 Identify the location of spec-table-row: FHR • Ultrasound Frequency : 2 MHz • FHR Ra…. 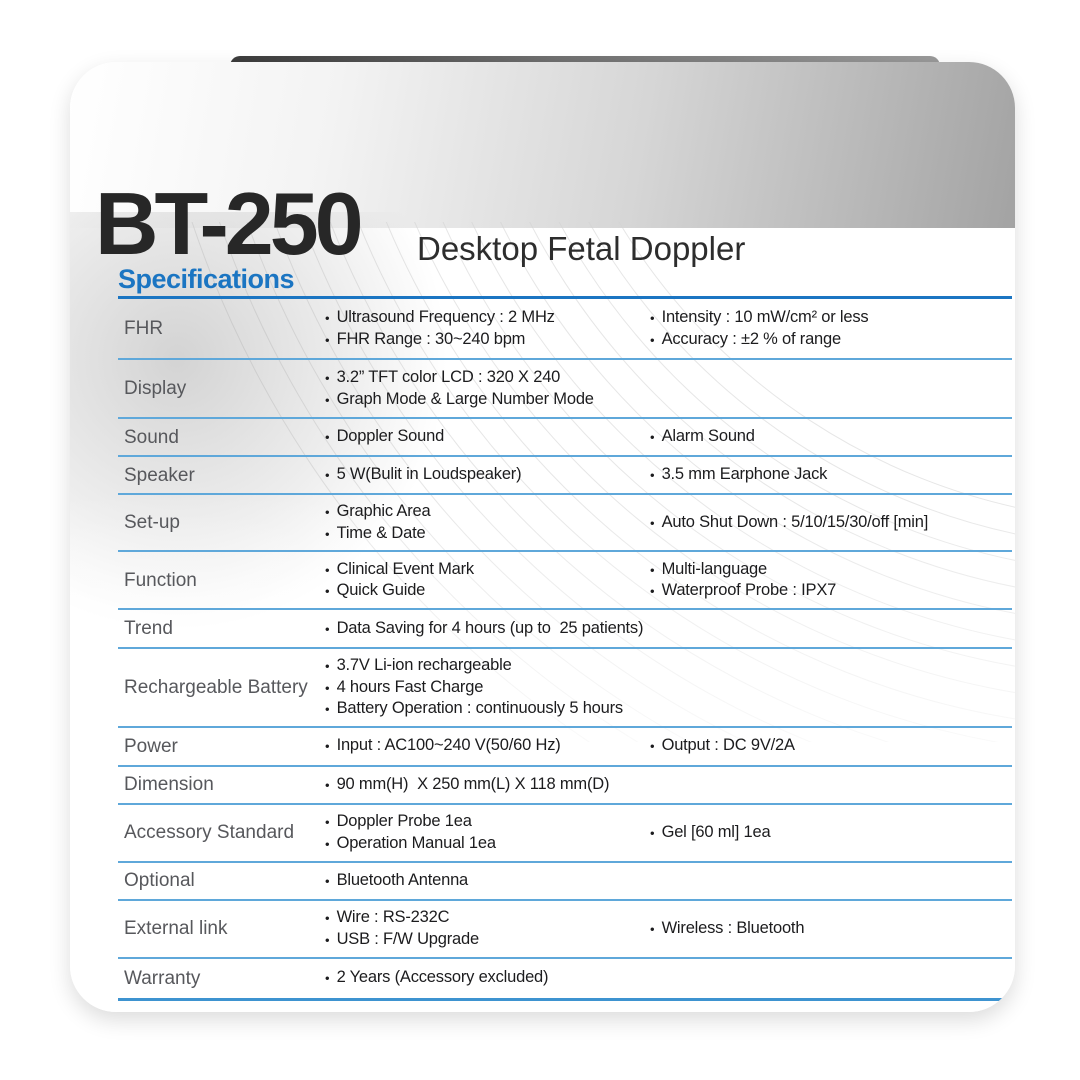
(565, 329).